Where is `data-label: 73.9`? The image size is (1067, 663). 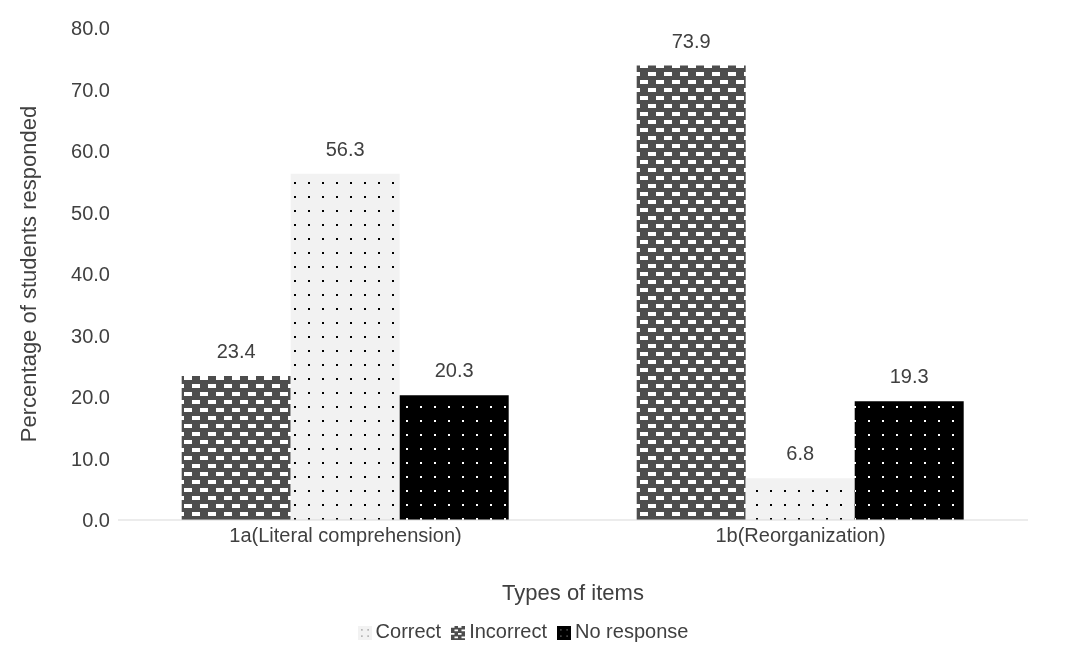
data-label: 73.9 is located at coordinates (691, 40).